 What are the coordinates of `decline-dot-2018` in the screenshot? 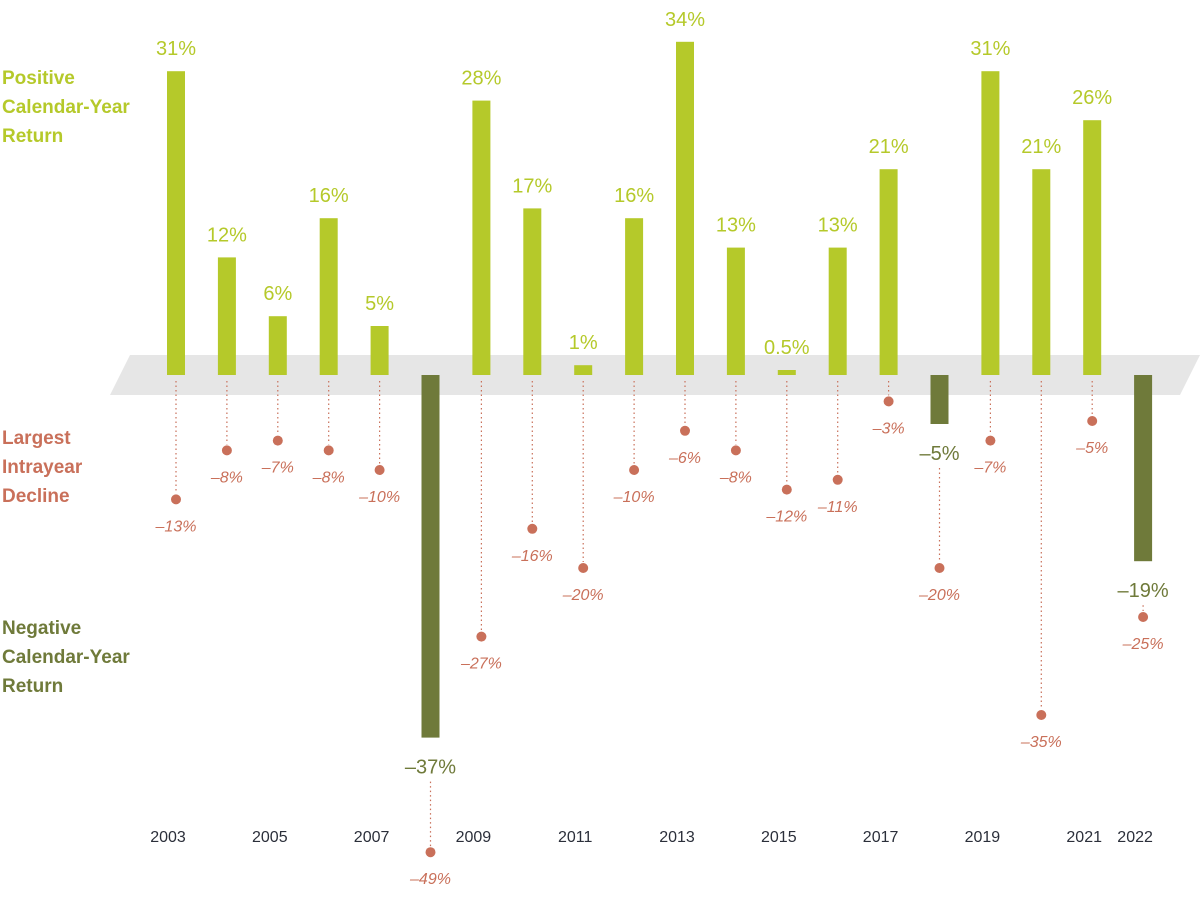 It's located at (939, 568).